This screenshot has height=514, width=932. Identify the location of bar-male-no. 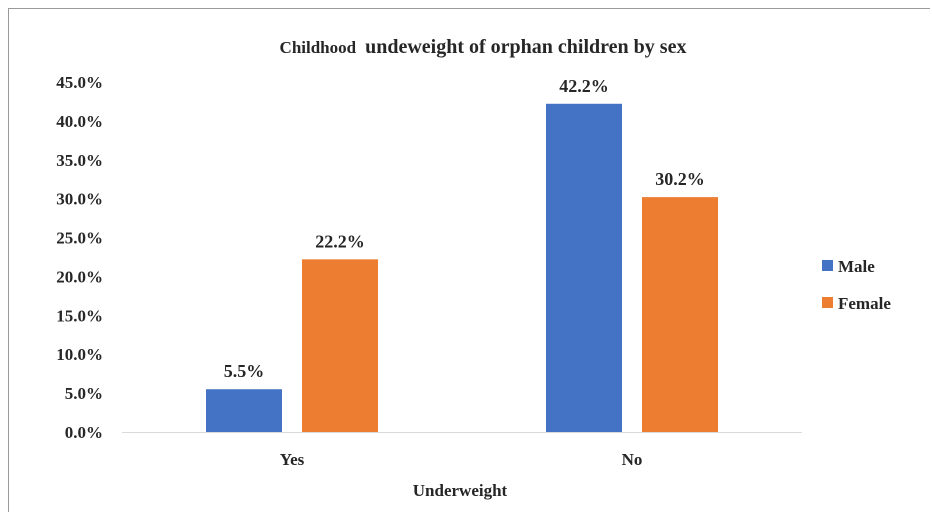
(584, 268).